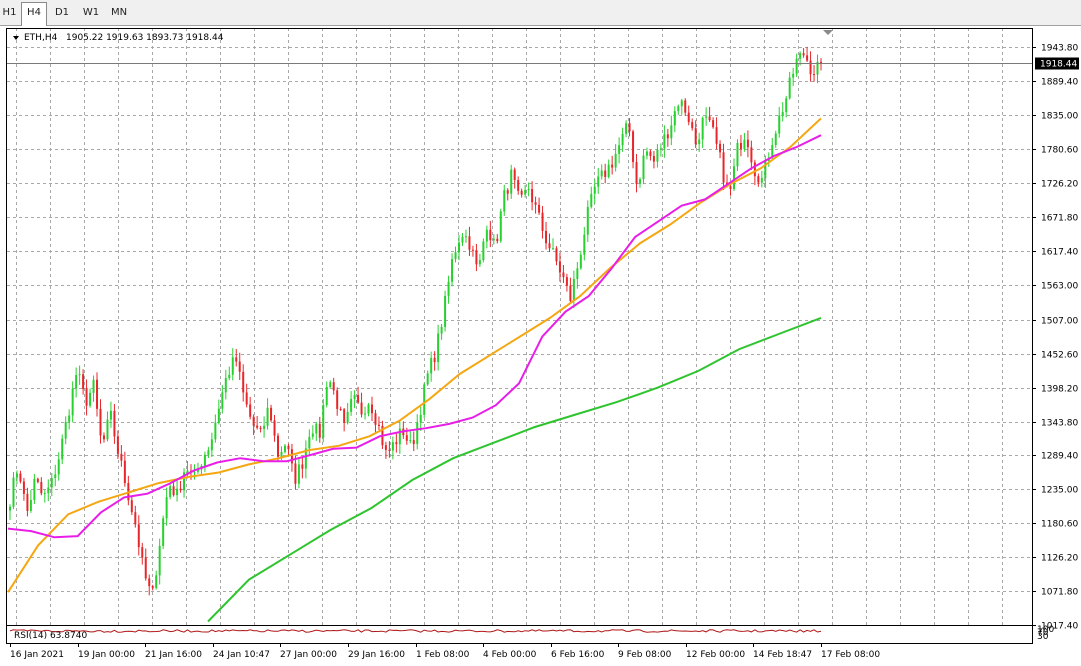 This screenshot has width=1081, height=666. I want to click on current-price-tag-text: 1918.44, so click(1058, 65).